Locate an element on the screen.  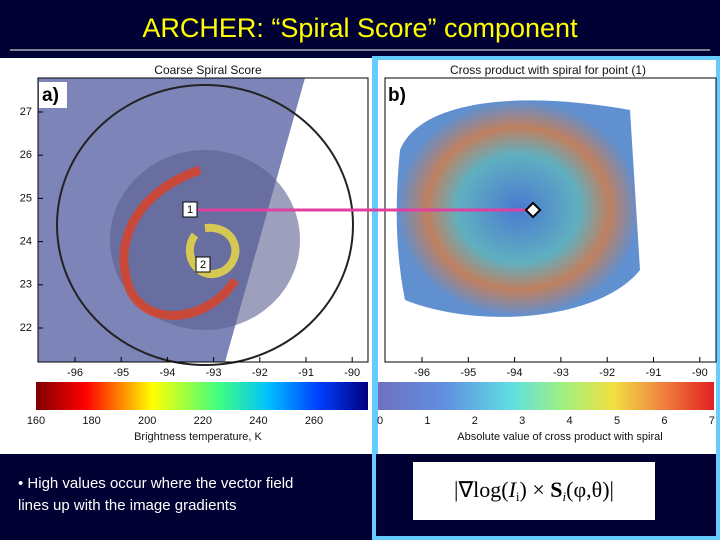
formula-part: ) × is located at coordinates (535, 489).